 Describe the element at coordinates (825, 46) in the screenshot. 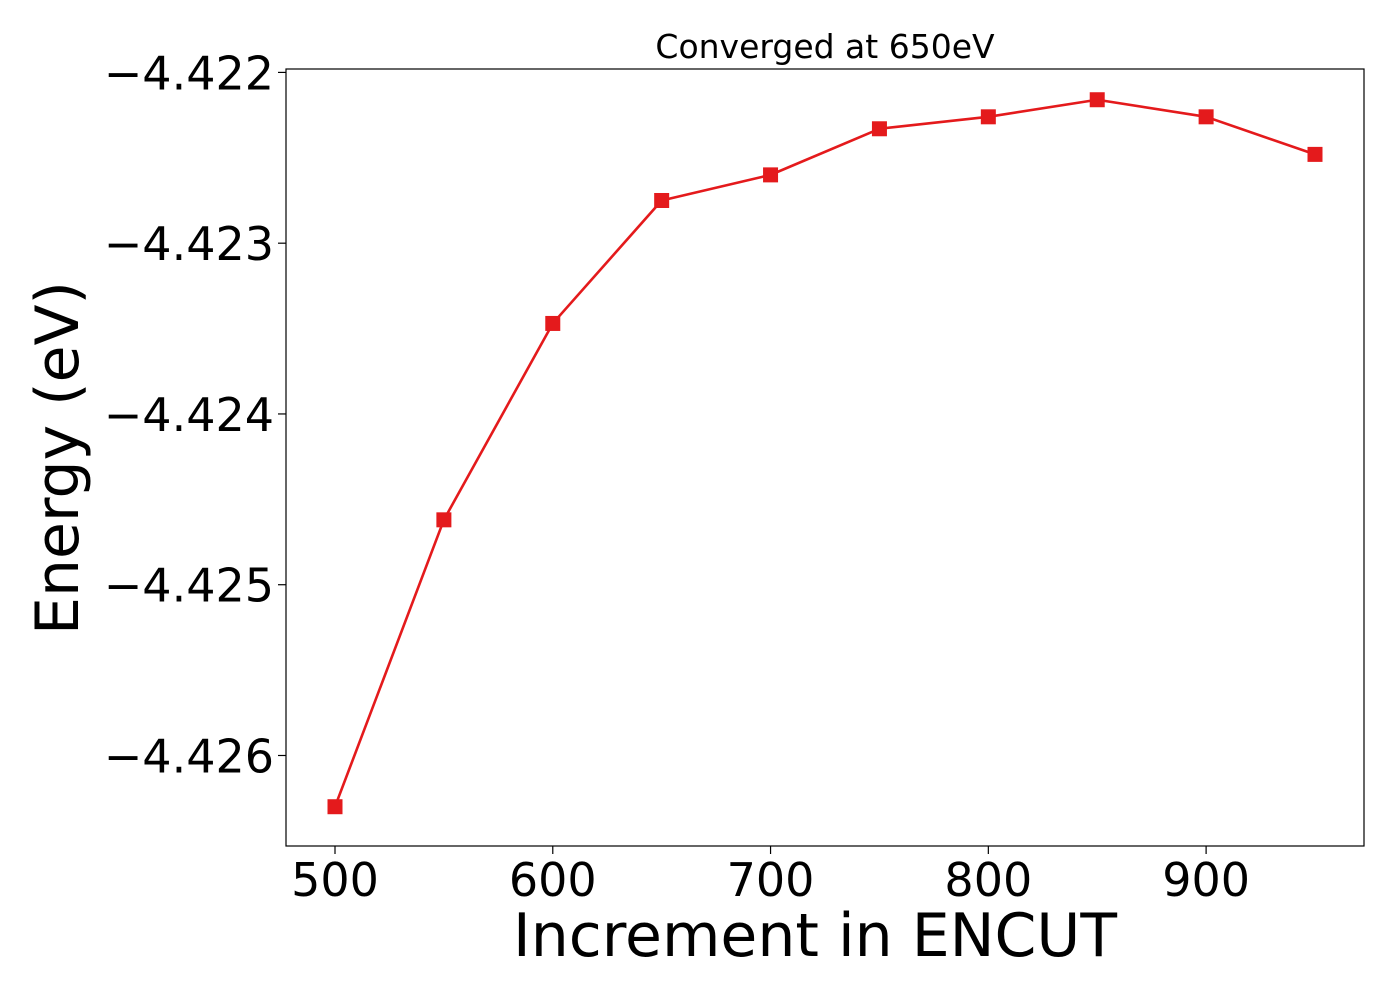

I see `chart-title: Converged at 650eV` at that location.